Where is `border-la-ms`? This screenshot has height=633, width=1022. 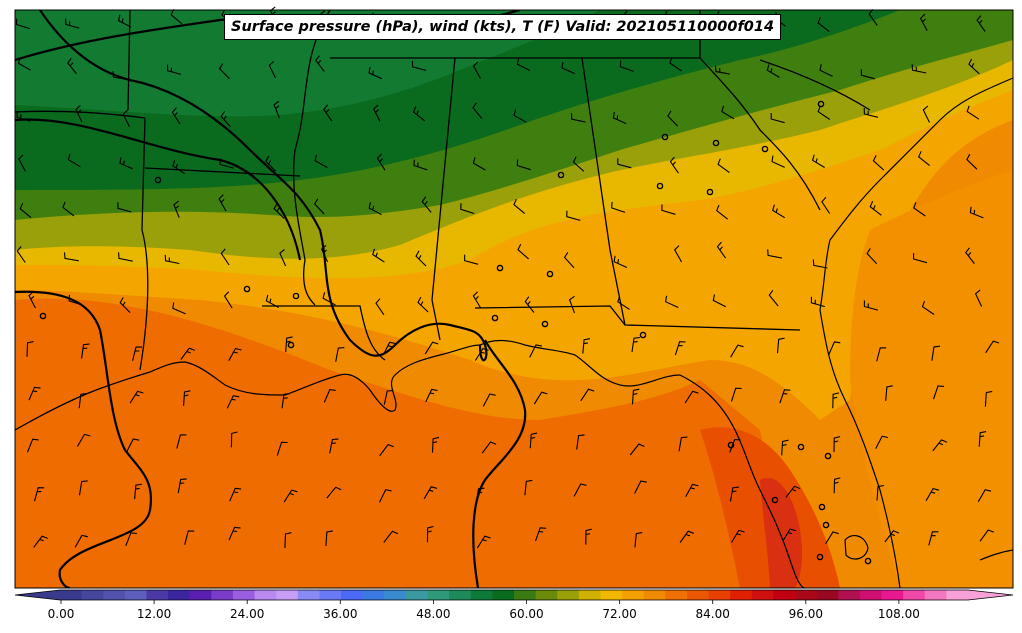
border-la-ms is located at coordinates (324, 333).